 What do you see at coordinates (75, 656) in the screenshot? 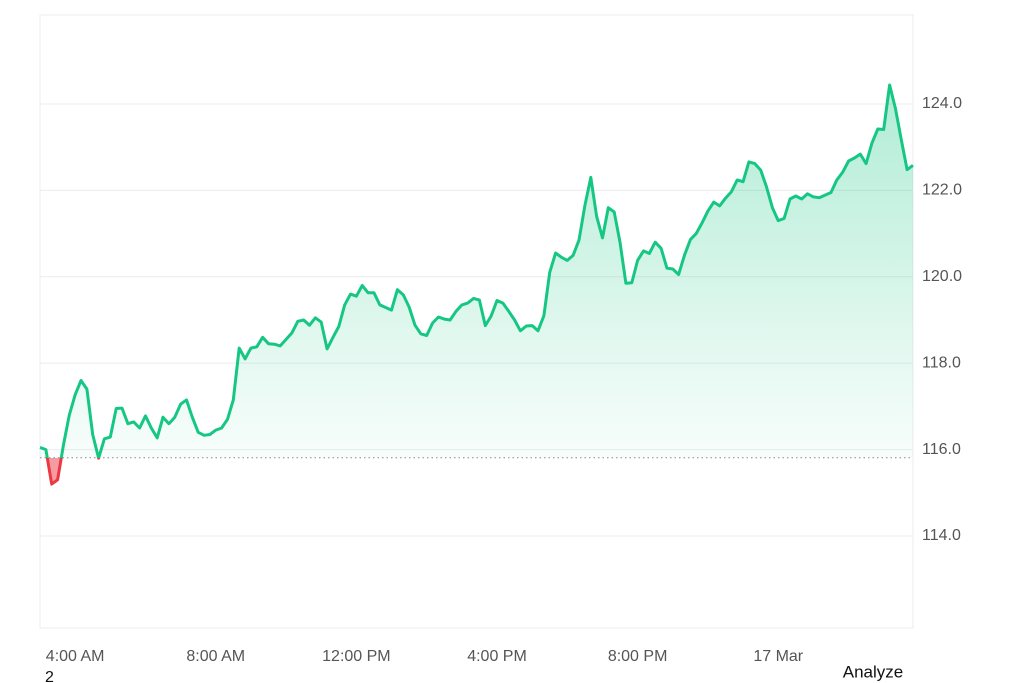
I see `x-tick-label: 4:00 AM` at bounding box center [75, 656].